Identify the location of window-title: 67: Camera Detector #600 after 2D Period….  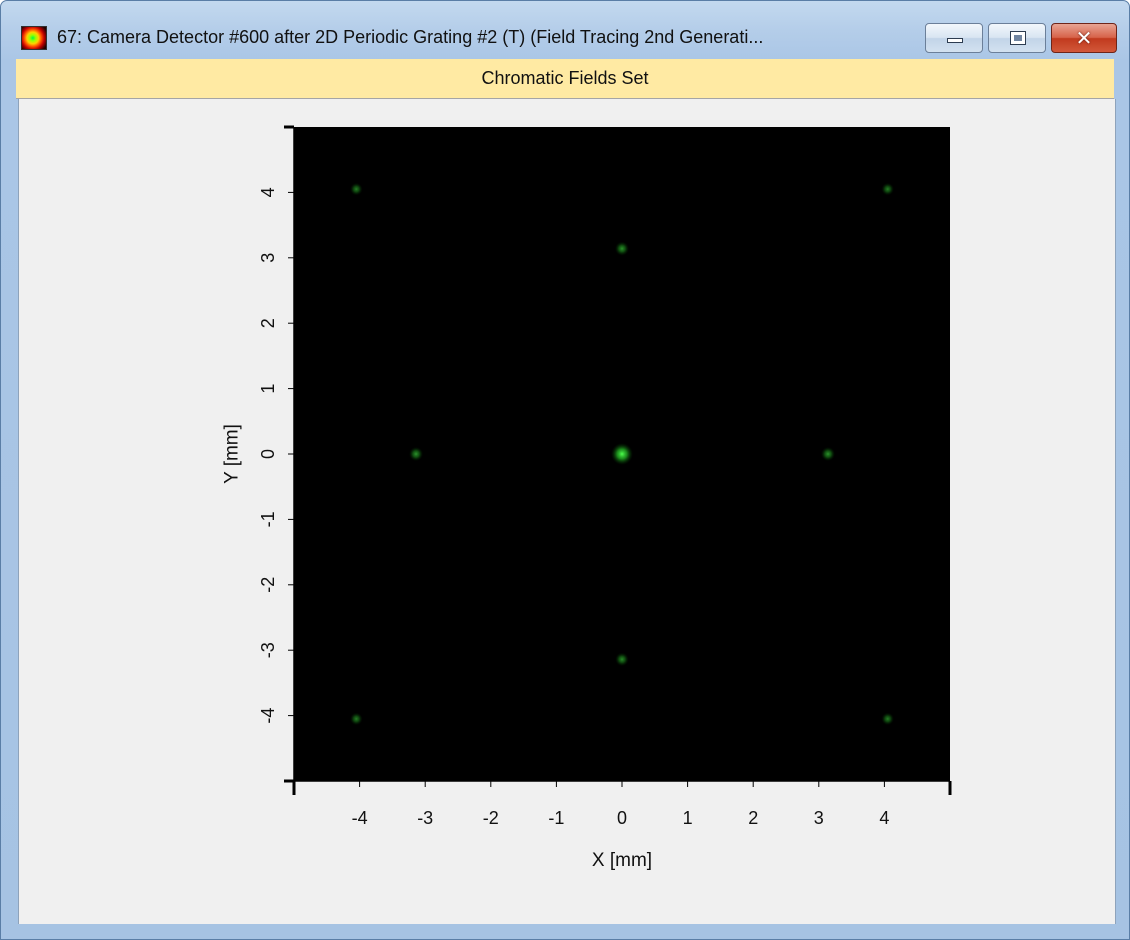
(410, 37).